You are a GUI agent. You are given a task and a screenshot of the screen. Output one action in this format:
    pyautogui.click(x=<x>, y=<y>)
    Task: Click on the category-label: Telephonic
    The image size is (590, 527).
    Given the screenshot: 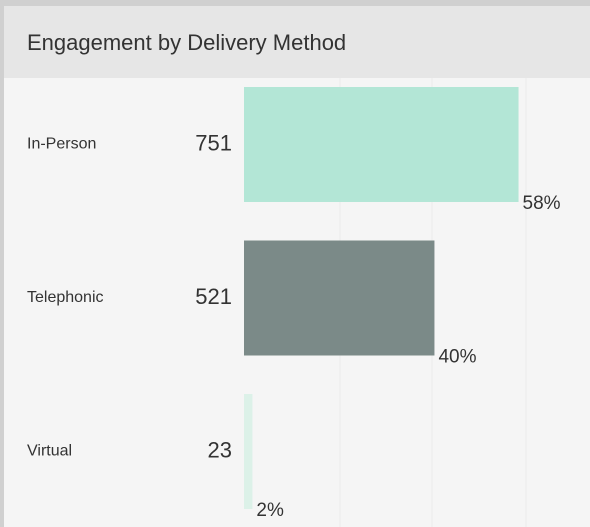 What is the action you would take?
    pyautogui.click(x=65, y=297)
    